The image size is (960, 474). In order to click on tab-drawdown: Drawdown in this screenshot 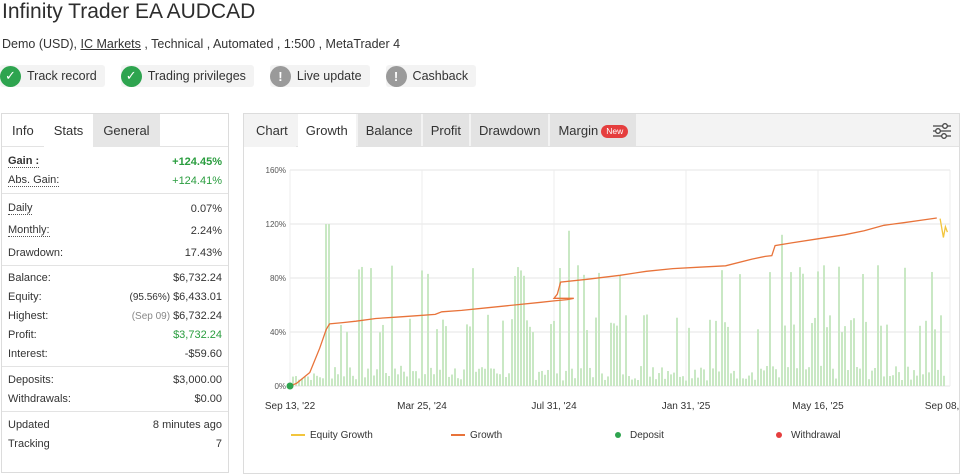, I will do `click(510, 130)`.